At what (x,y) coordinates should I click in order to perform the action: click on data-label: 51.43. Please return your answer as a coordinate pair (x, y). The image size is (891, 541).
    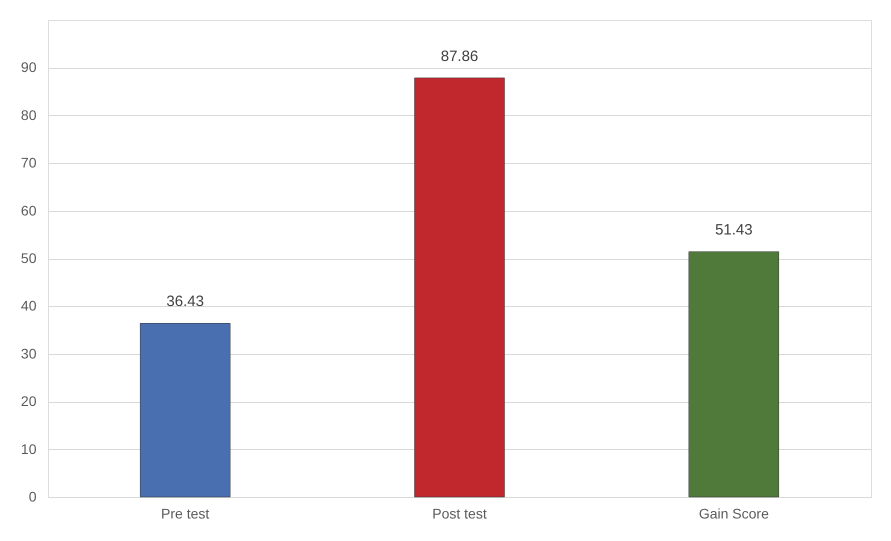
    Looking at the image, I should click on (734, 230).